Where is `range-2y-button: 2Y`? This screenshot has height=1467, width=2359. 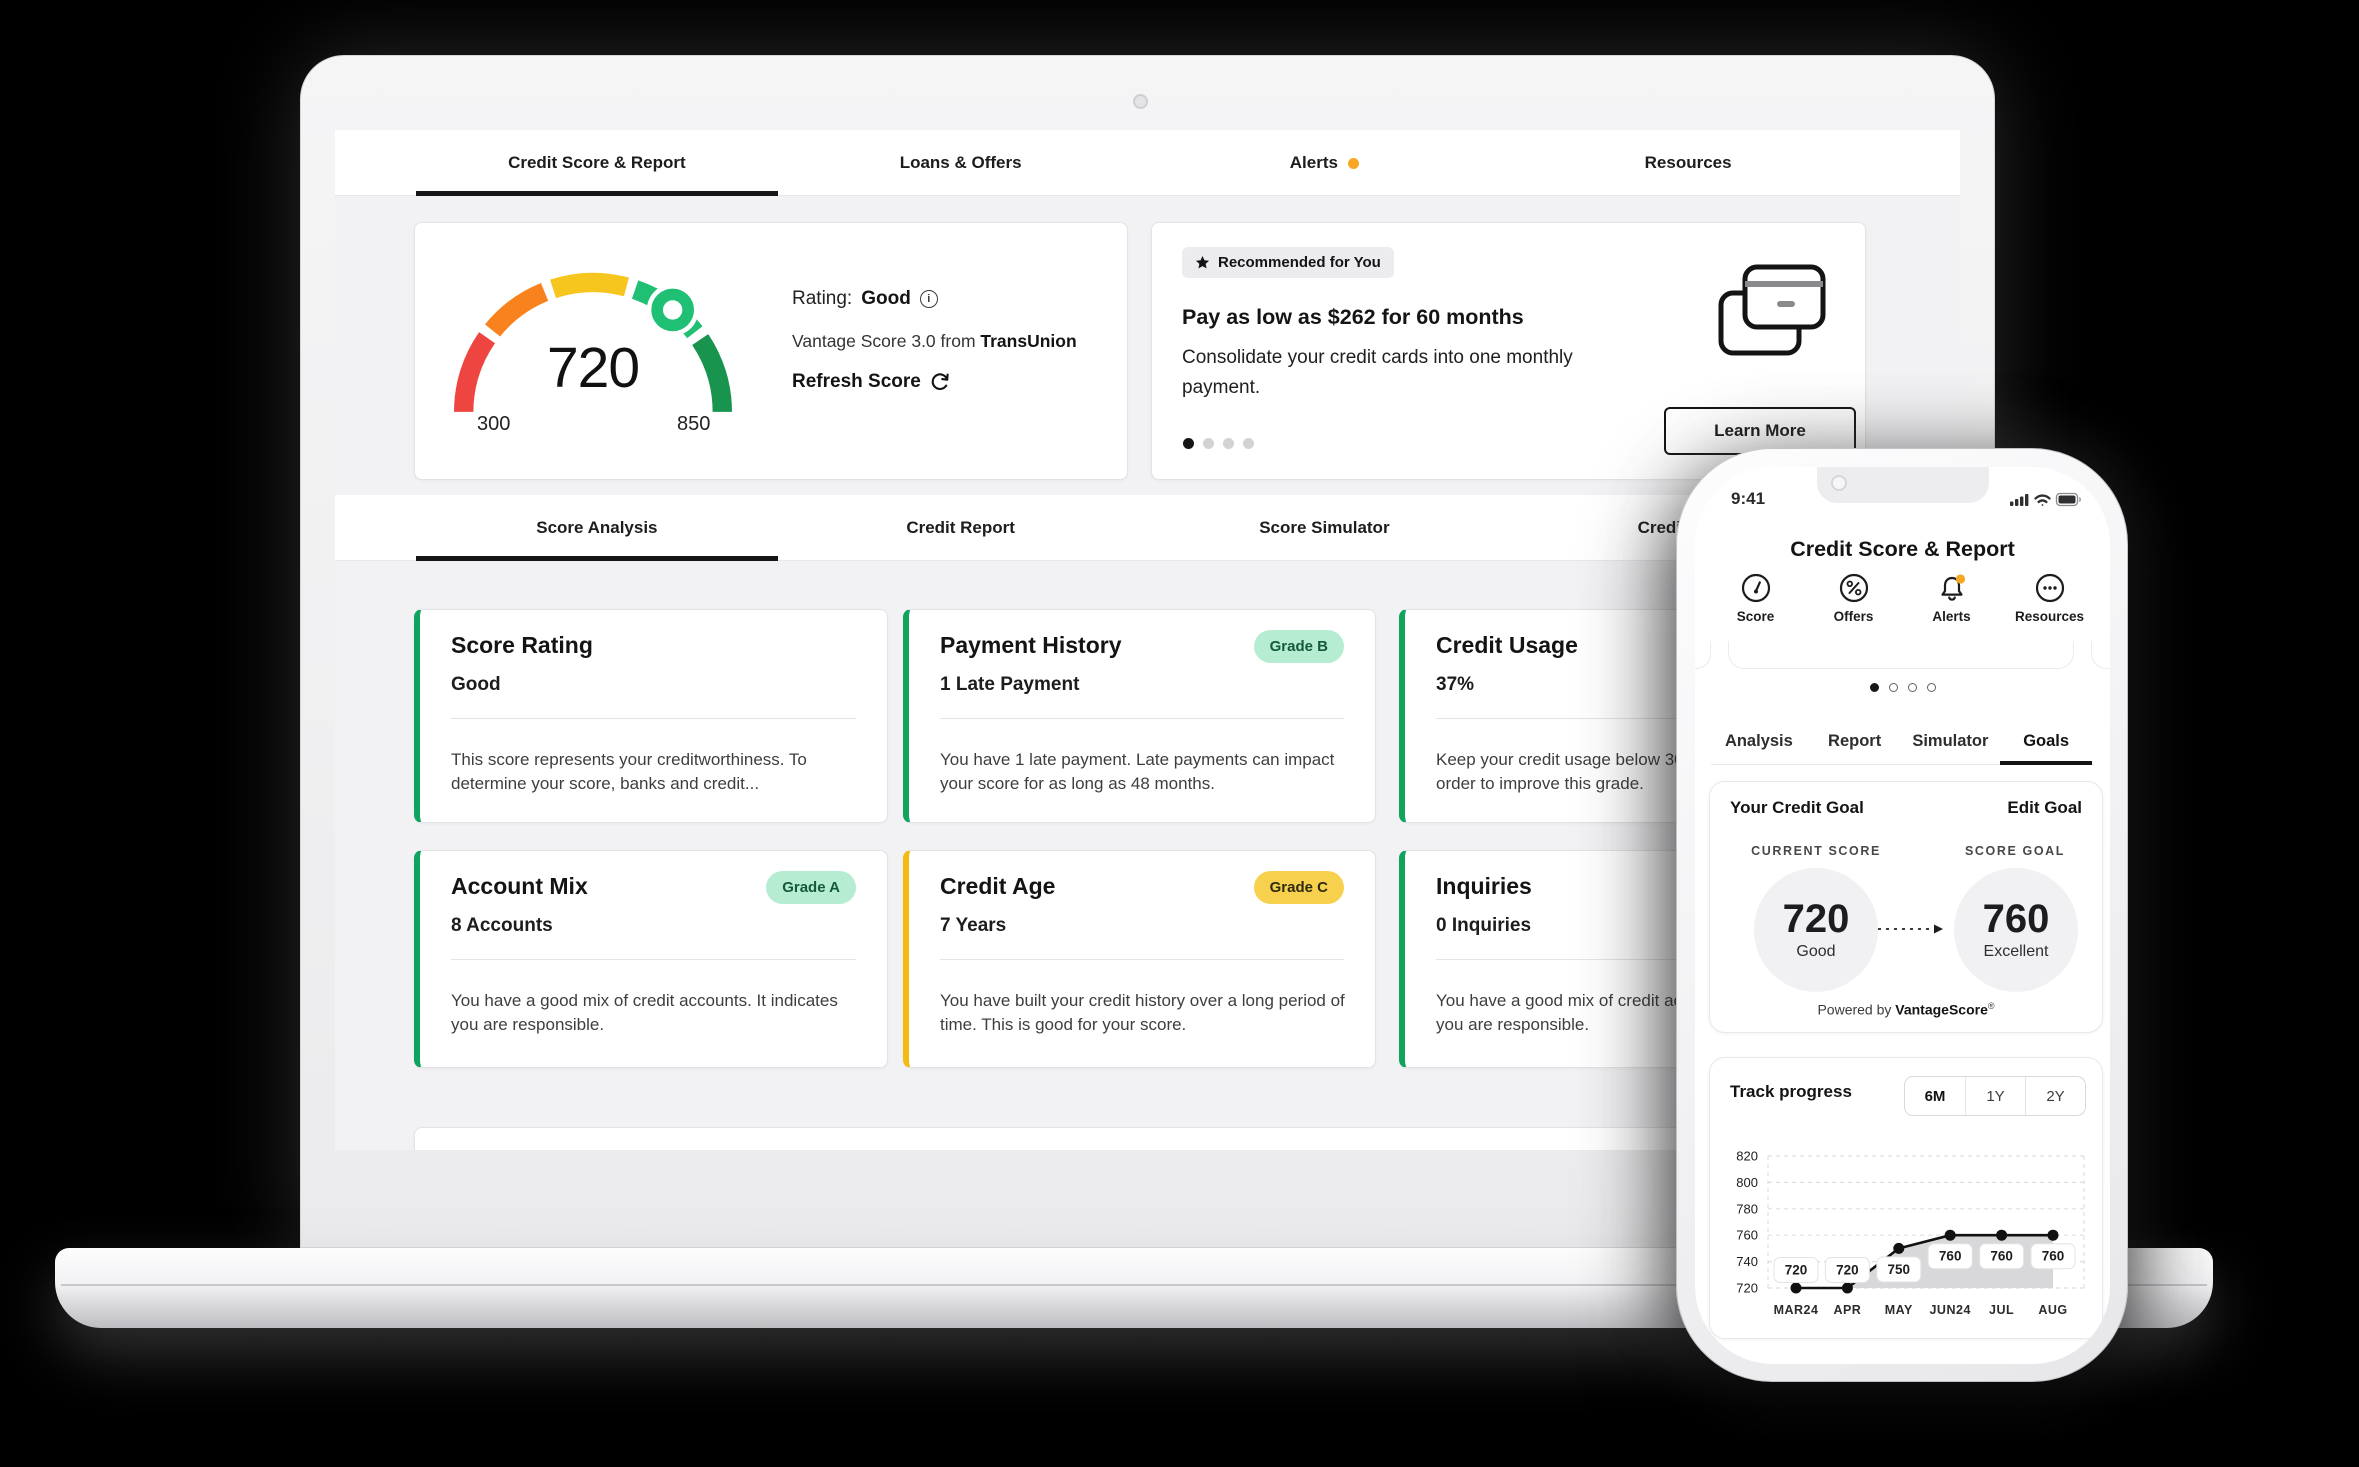
range-2y-button: 2Y is located at coordinates (2055, 1096).